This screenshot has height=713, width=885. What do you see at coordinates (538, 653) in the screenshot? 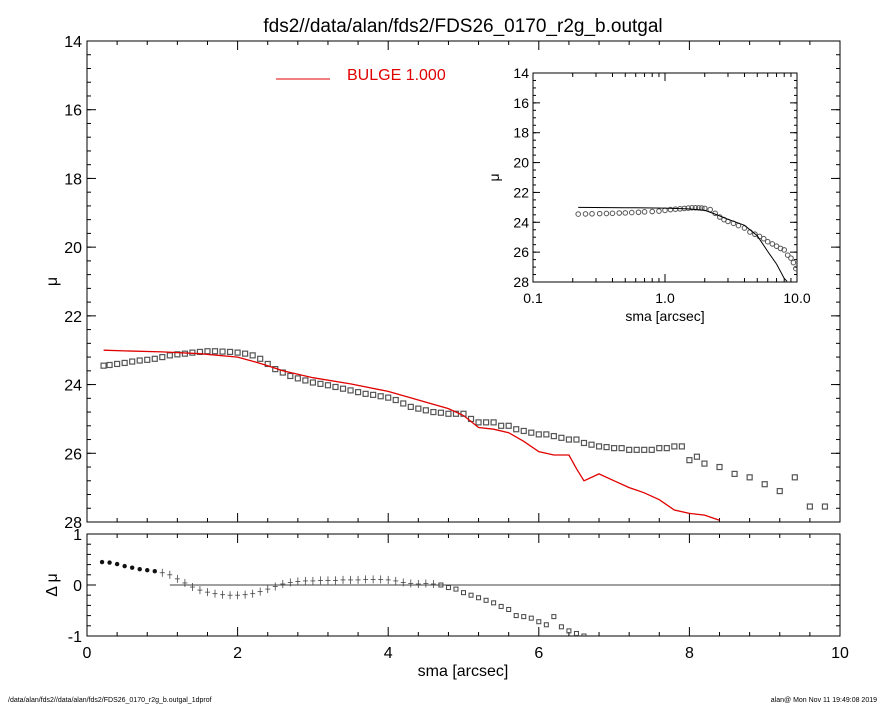
I see `x-tick-label: 6` at bounding box center [538, 653].